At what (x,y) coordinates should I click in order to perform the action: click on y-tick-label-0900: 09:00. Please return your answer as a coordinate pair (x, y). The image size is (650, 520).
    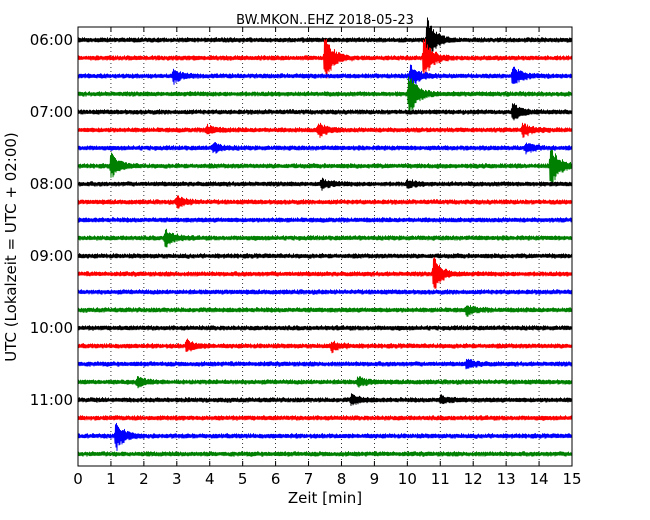
    Looking at the image, I should click on (51, 256).